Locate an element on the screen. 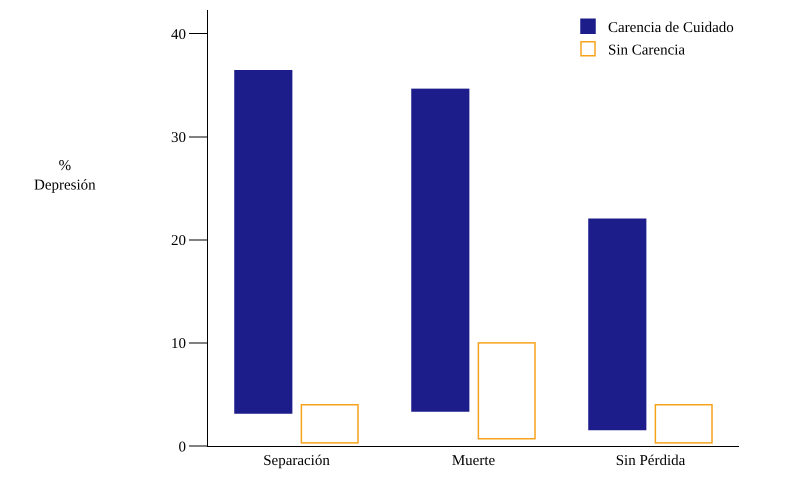  y-tick-label: 20 is located at coordinates (178, 241).